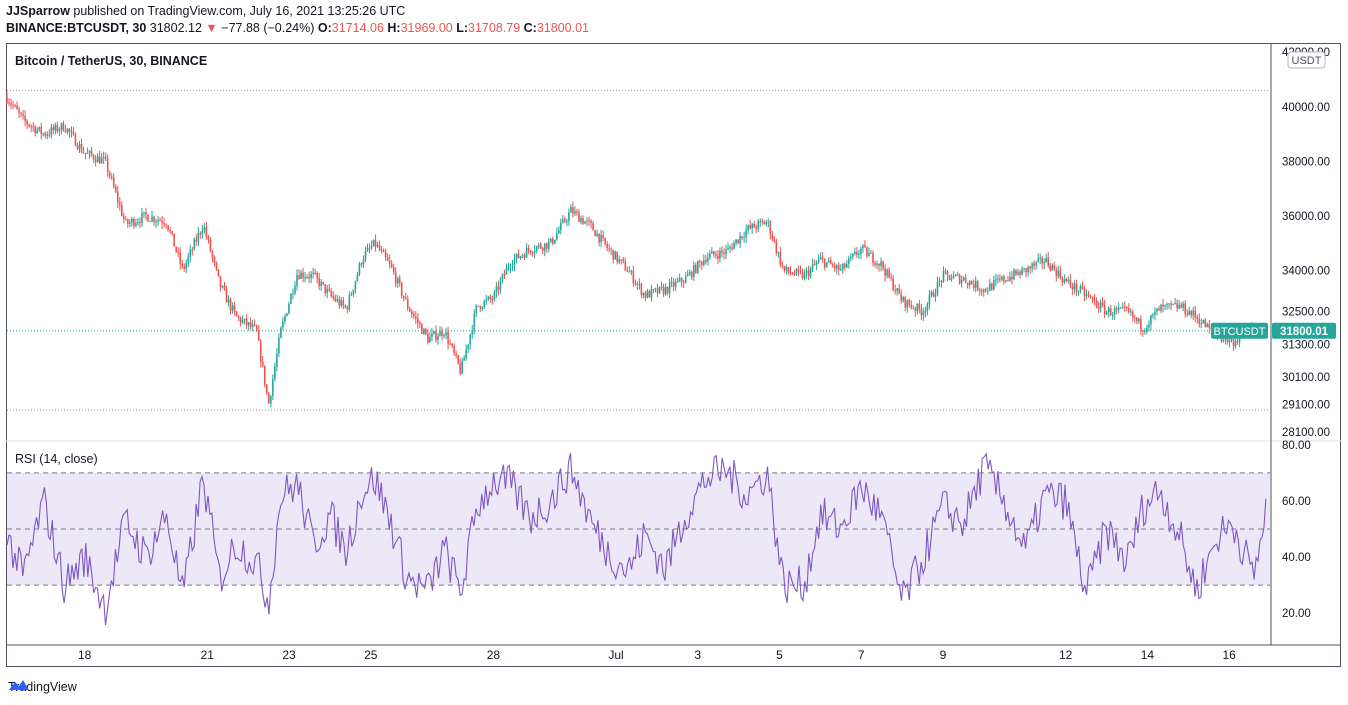  I want to click on currency-badge: USDT, so click(1306, 60).